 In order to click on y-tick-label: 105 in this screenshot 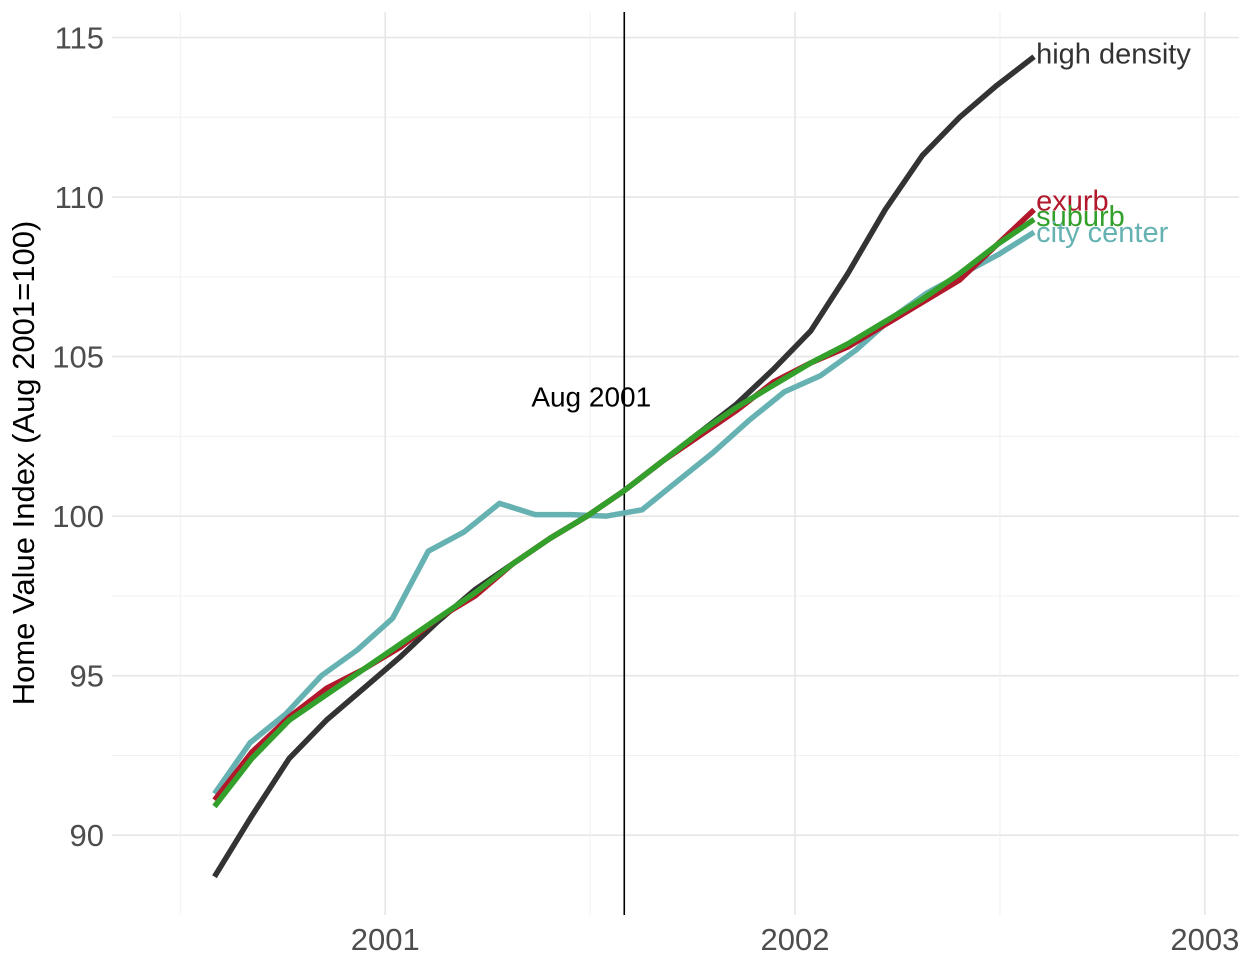, I will do `click(78, 357)`.